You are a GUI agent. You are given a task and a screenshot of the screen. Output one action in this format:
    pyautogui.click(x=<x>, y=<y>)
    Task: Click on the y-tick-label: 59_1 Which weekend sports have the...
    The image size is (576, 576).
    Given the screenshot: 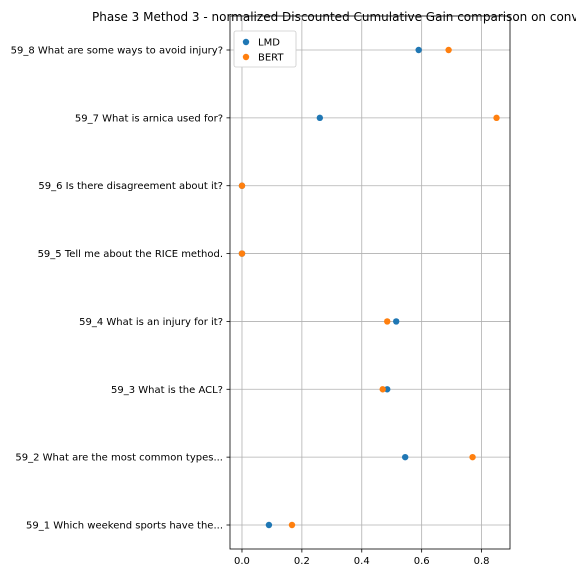 What is the action you would take?
    pyautogui.click(x=124, y=526)
    